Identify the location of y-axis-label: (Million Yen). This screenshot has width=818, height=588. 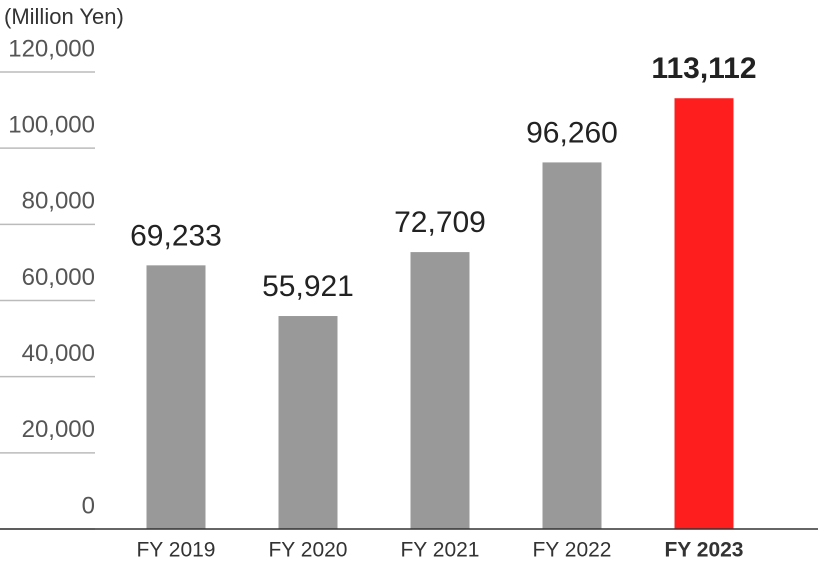
(64, 16).